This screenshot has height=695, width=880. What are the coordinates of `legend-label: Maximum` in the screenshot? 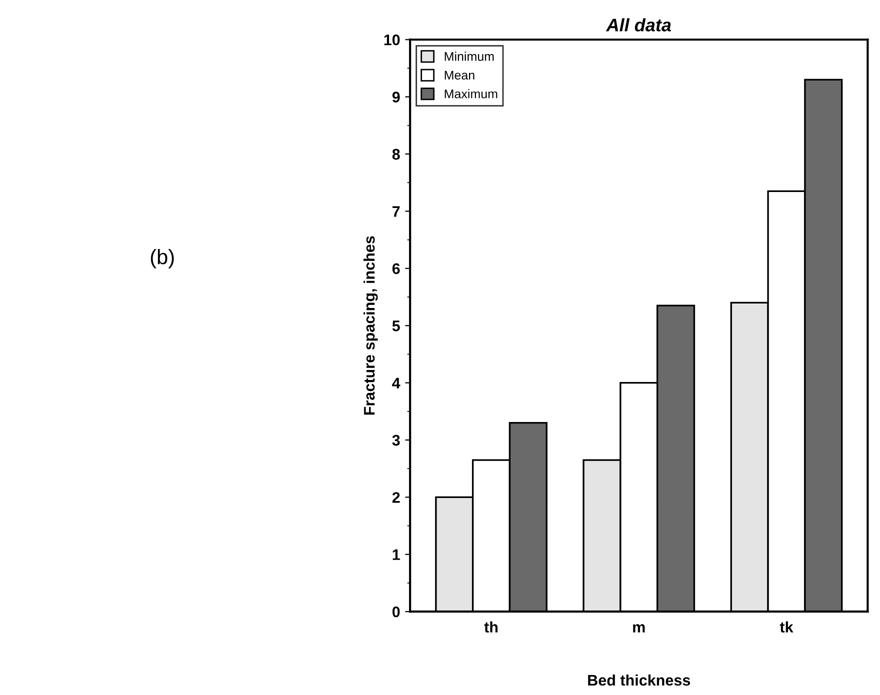 It's located at (471, 93).